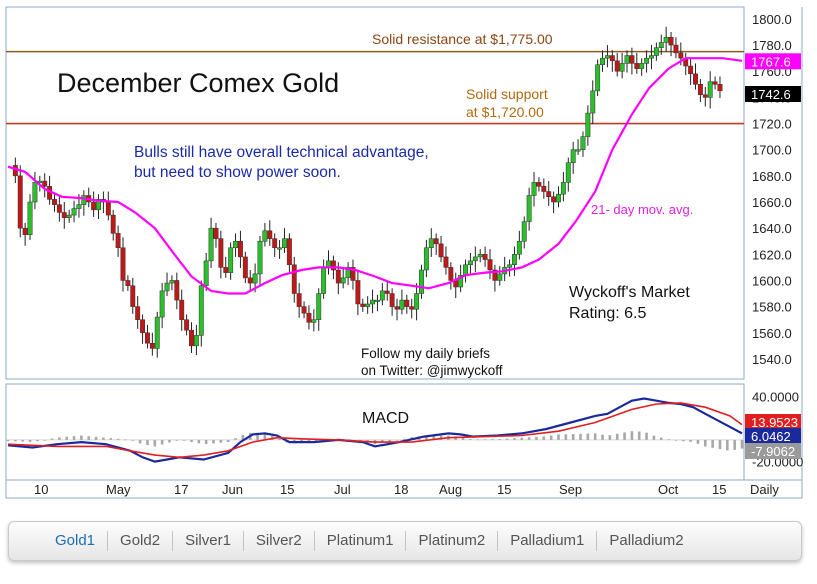 The image size is (817, 584). What do you see at coordinates (139, 541) in the screenshot?
I see `tab-gold2: Gold2` at bounding box center [139, 541].